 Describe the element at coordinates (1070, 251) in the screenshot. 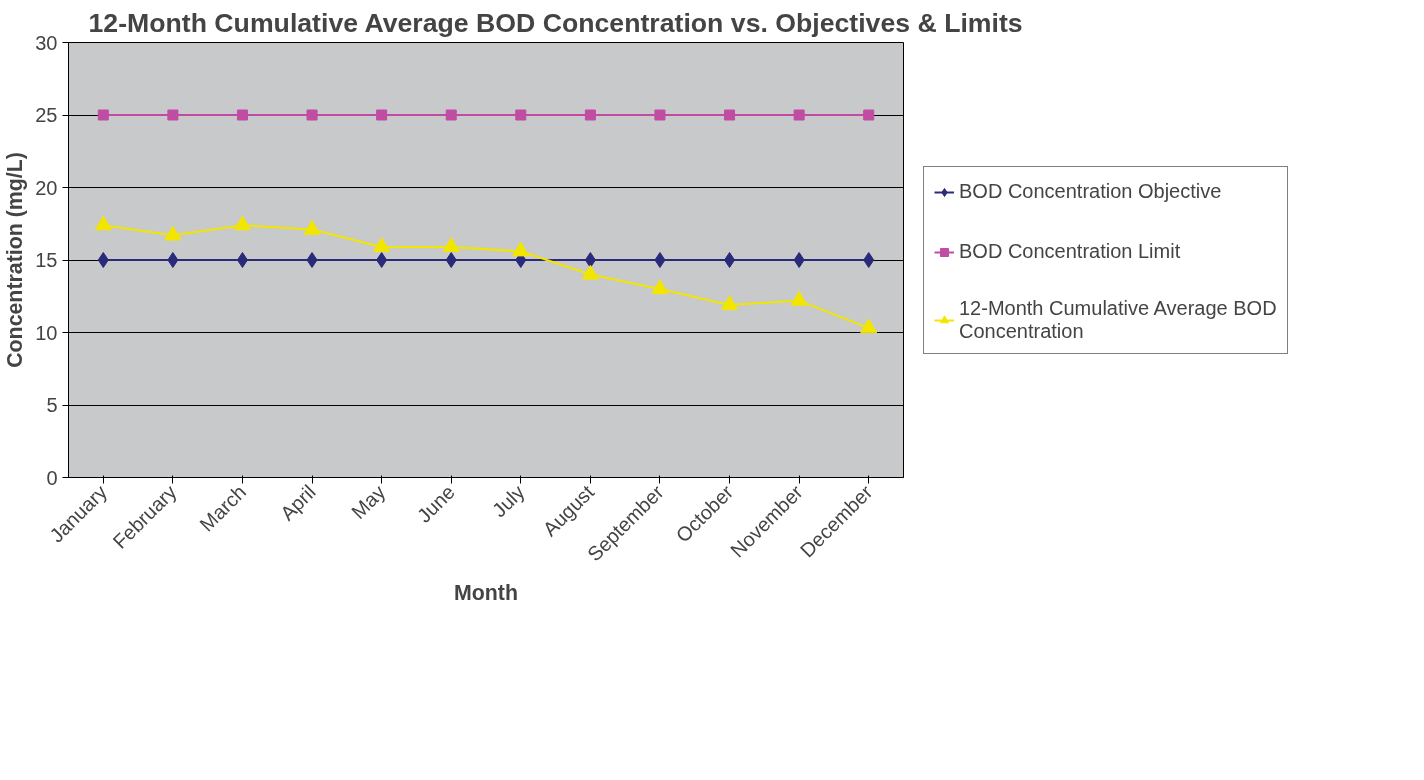

I see `legend-label: BOD Concentration Limit` at that location.